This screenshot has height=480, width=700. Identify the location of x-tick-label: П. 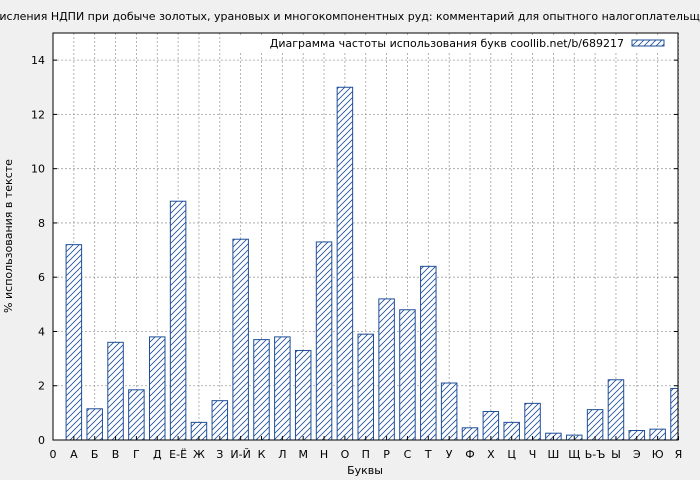
(366, 454).